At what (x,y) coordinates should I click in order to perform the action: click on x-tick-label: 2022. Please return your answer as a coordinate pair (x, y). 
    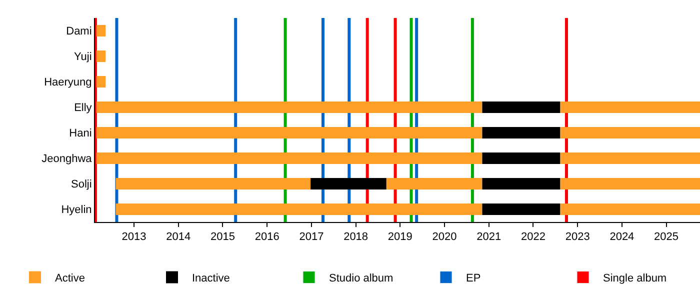
    Looking at the image, I should click on (533, 237).